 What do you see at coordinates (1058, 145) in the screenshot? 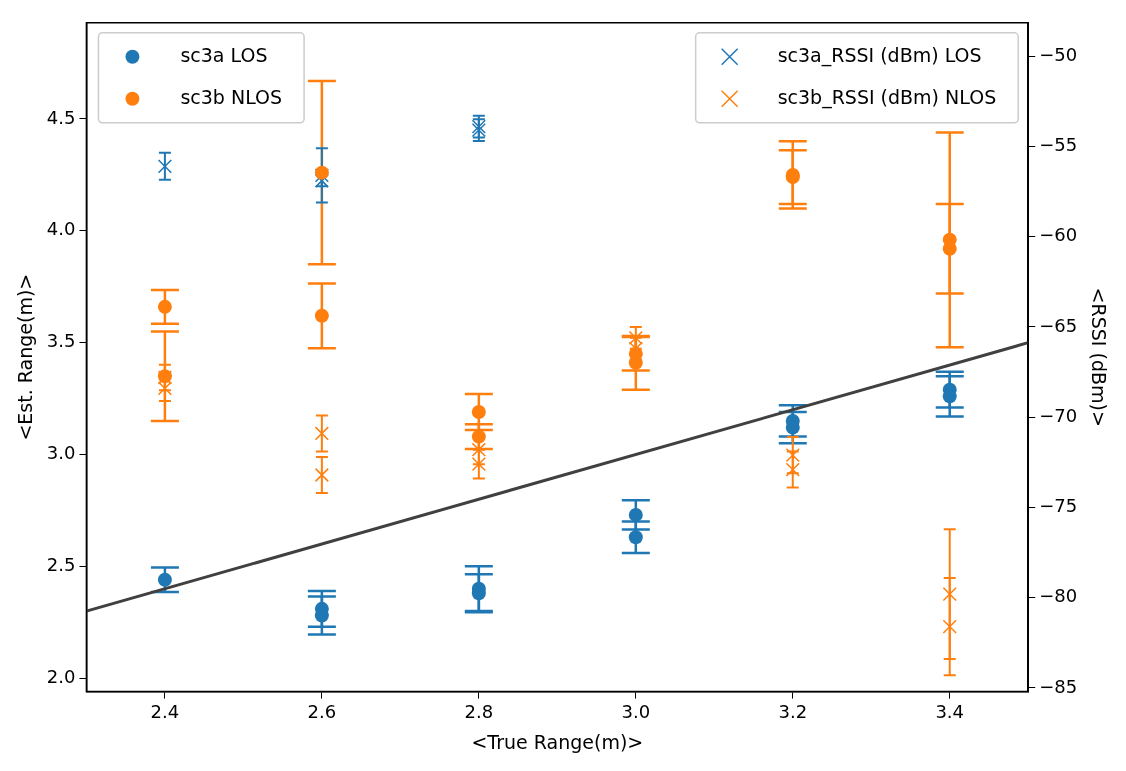
I see `y2-tick-label: −55` at bounding box center [1058, 145].